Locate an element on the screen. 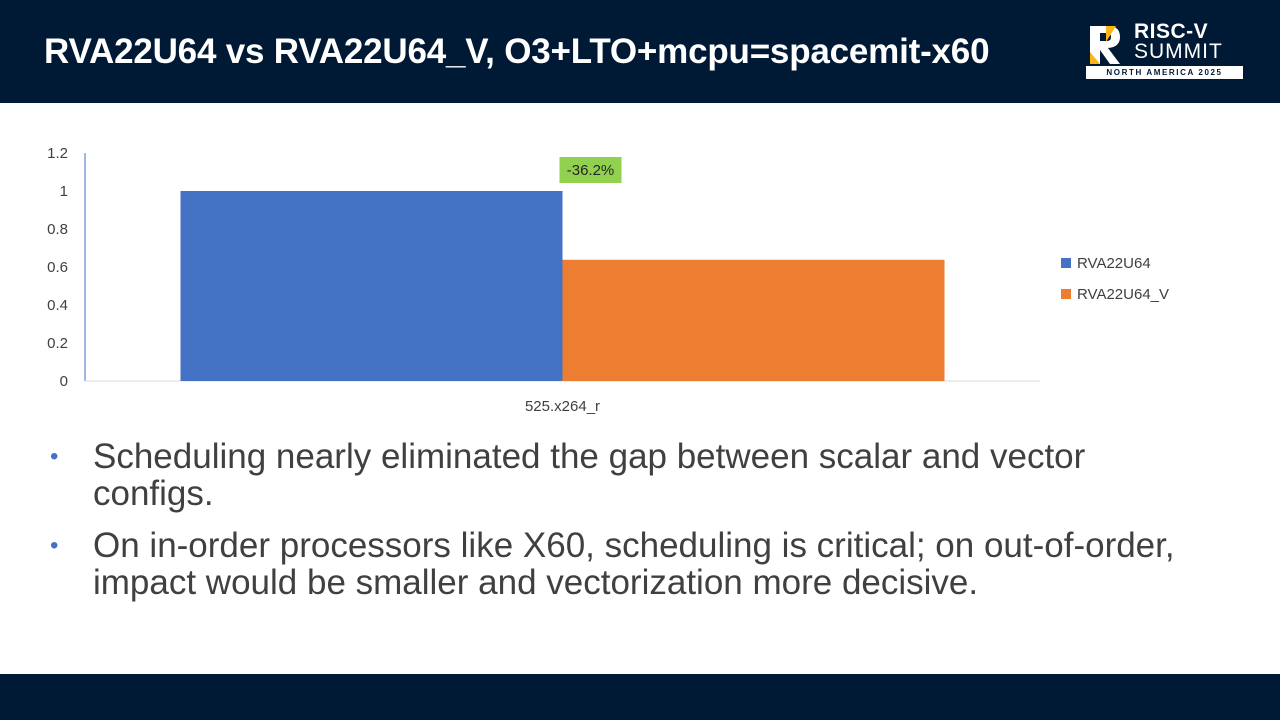 This screenshot has height=720, width=1280. logo-wordmark-summit: SUMMIT is located at coordinates (1178, 51).